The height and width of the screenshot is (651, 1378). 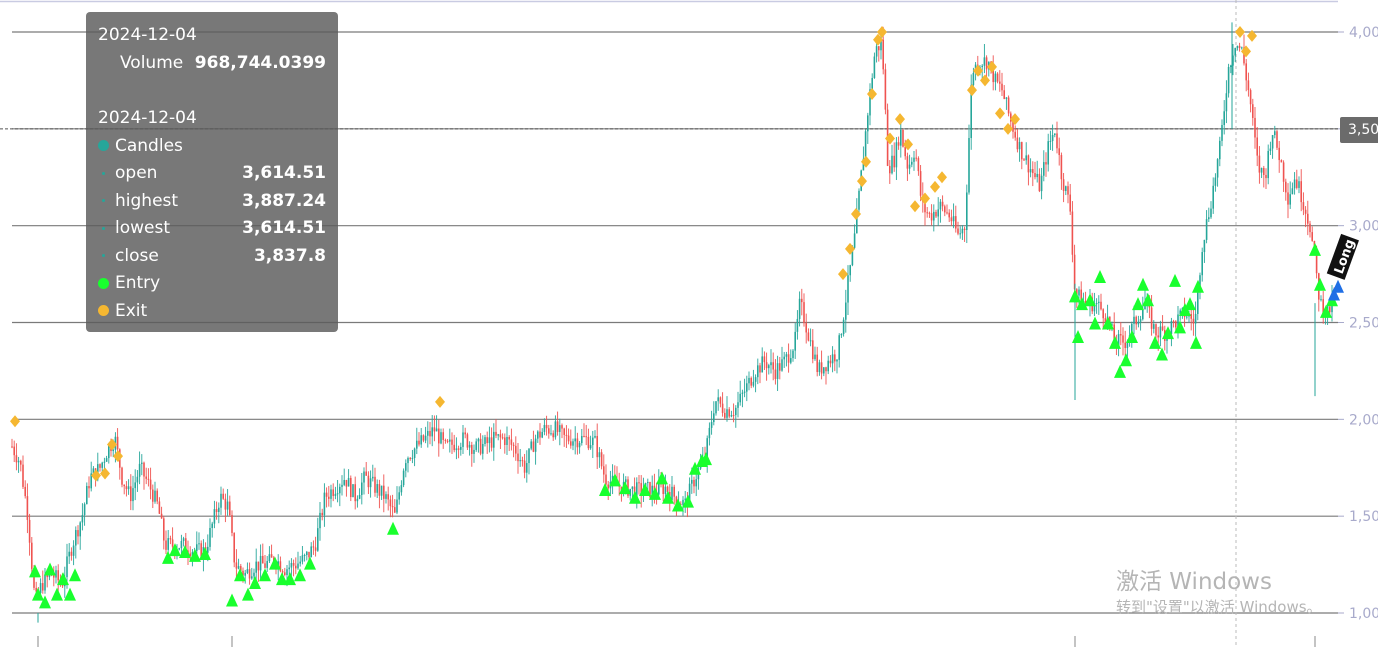 What do you see at coordinates (147, 35) in the screenshot?
I see `volume-date: 2024-12-04` at bounding box center [147, 35].